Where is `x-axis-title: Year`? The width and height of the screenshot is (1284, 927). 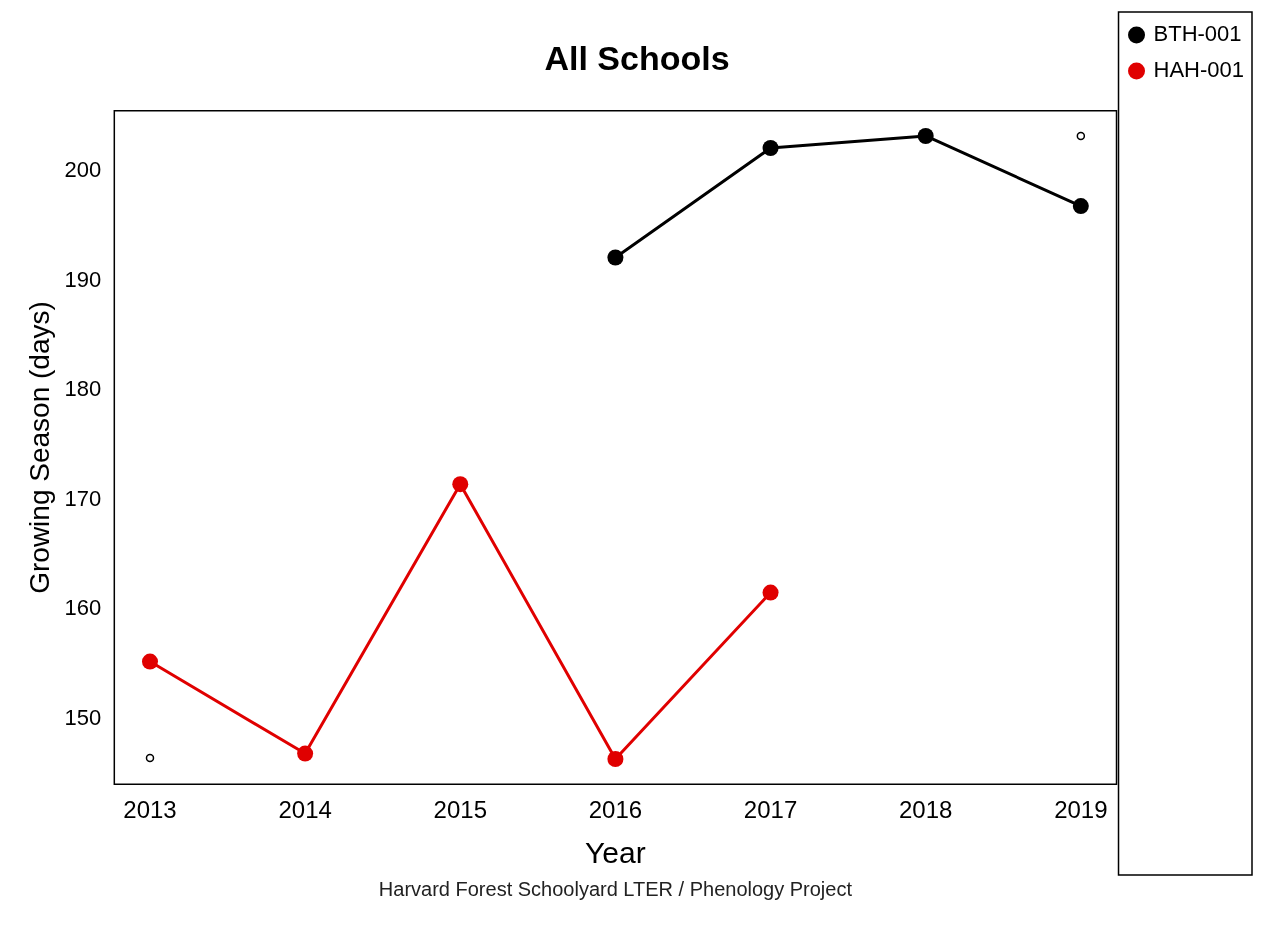
x-axis-title: Year is located at coordinates (615, 853).